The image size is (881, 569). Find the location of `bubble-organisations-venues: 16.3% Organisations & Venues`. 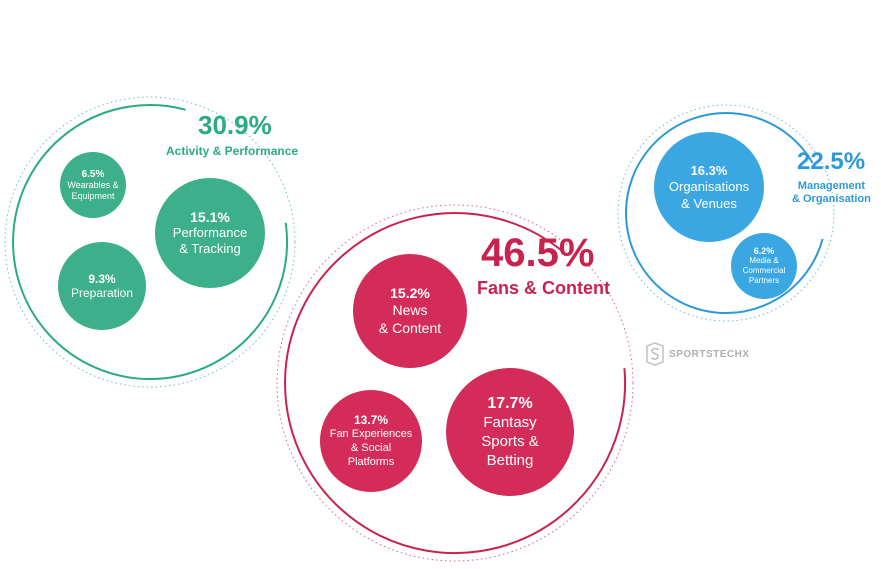

bubble-organisations-venues: 16.3% Organisations & Venues is located at coordinates (709, 187).